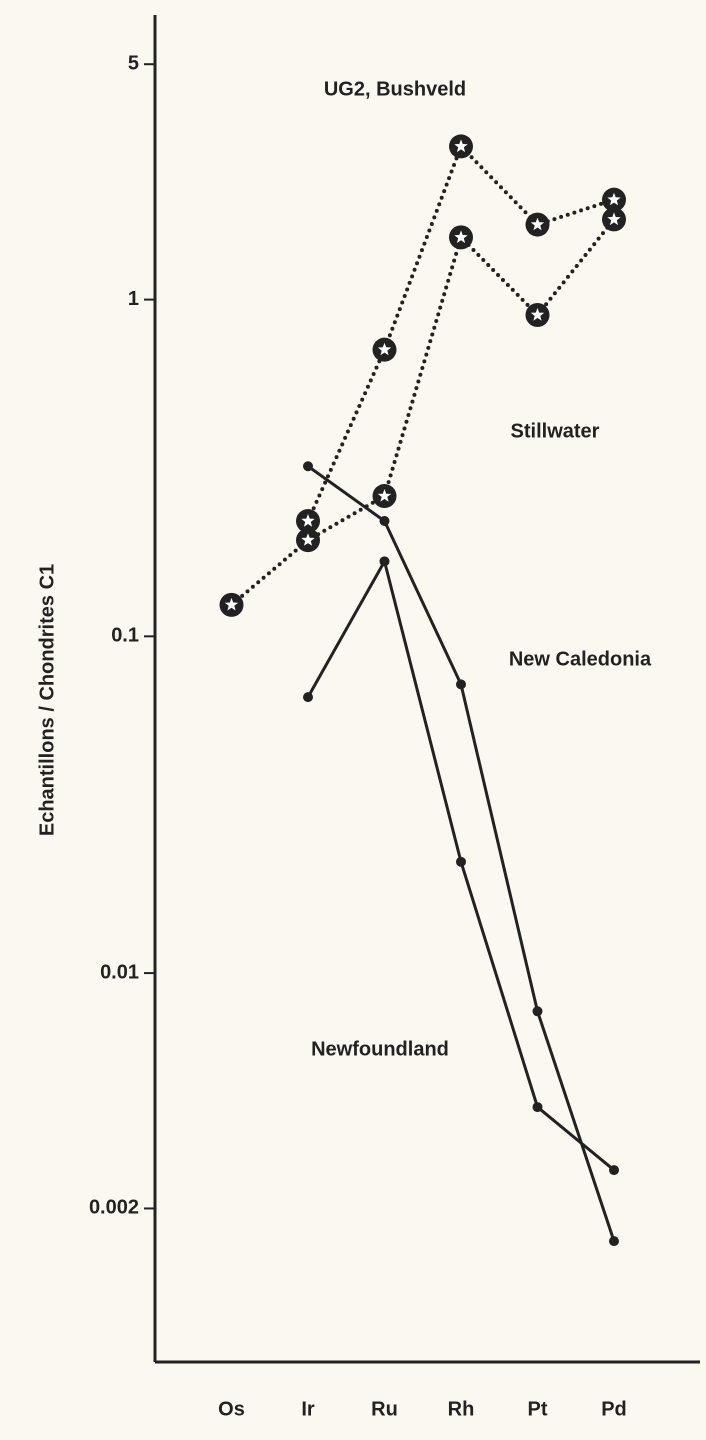 The width and height of the screenshot is (706, 1440). I want to click on y-tick-label: 1, so click(133, 299).